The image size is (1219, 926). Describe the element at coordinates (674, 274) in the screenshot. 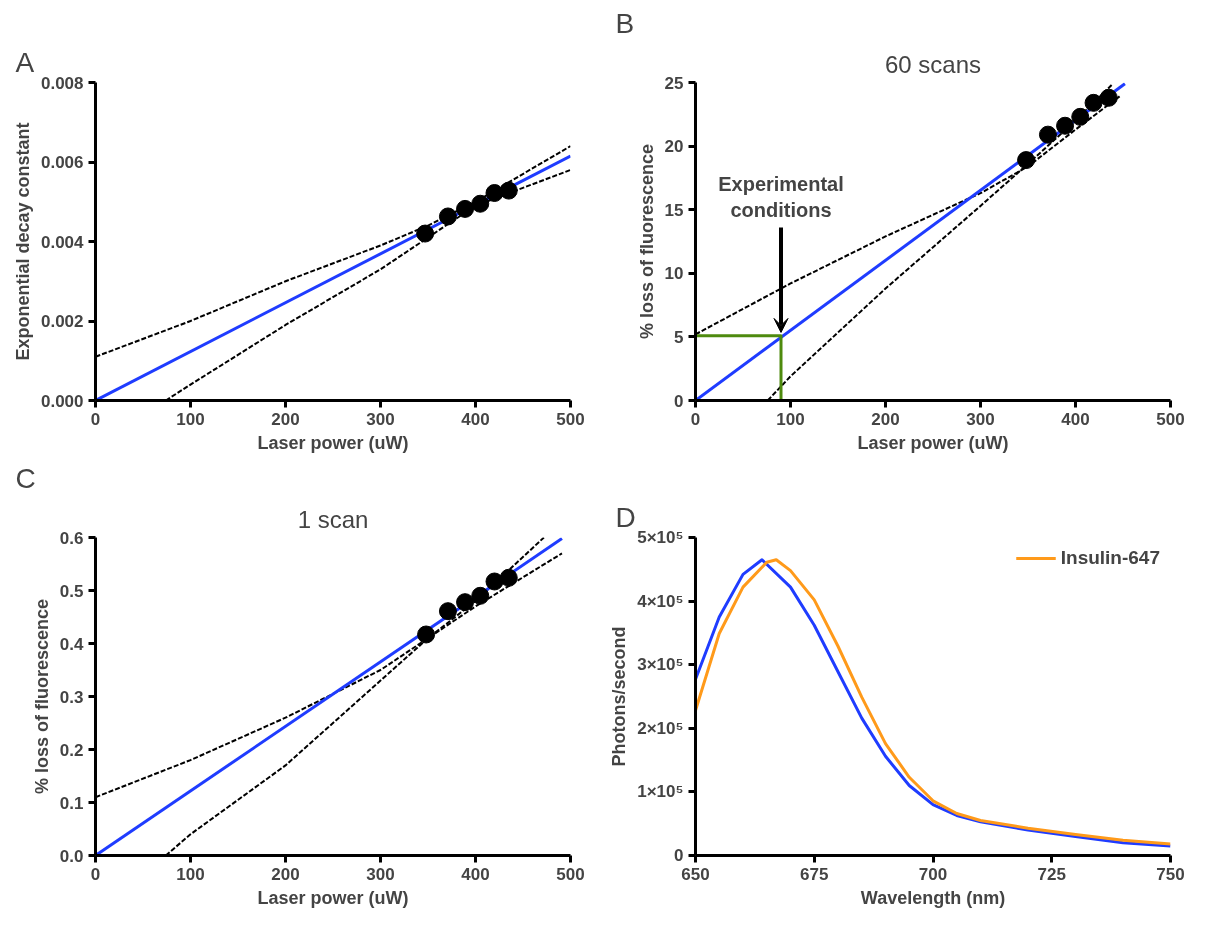

I see `y-tick-label: 10` at that location.